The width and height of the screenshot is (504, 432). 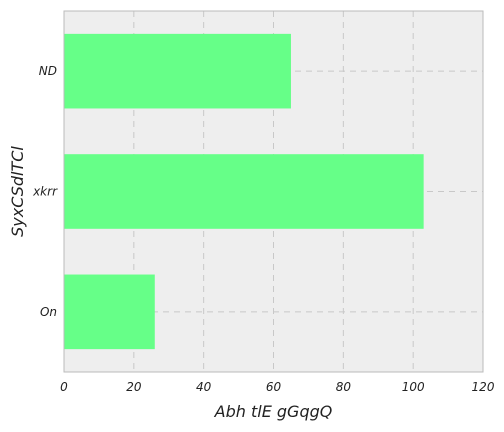 I want to click on x-tick-label: 0, so click(x=64, y=387).